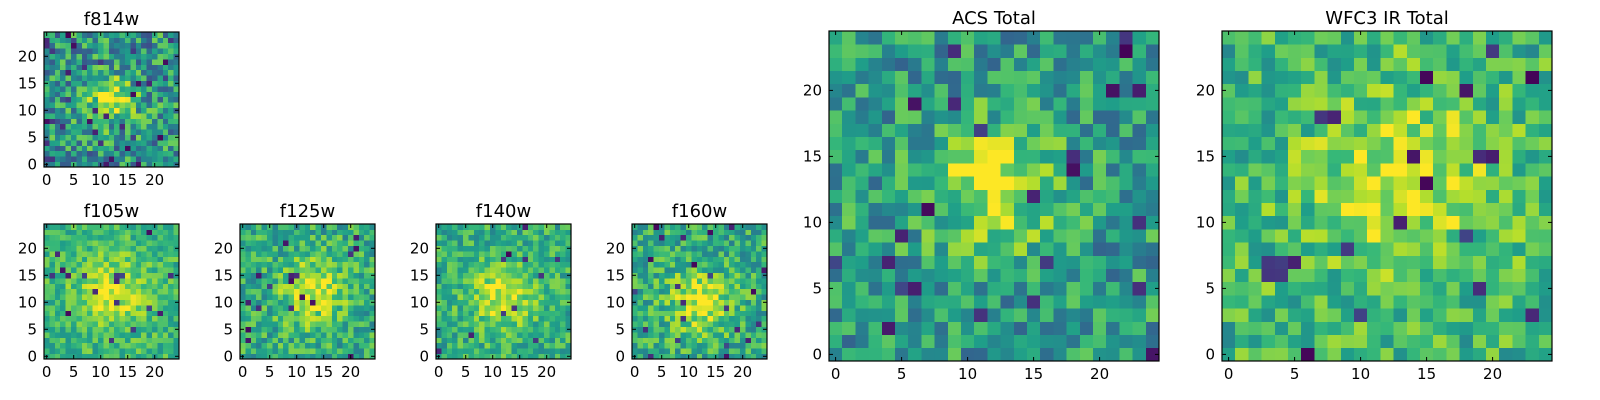 This screenshot has width=1600, height=400. I want to click on y-tick-label: 20, so click(419, 248).